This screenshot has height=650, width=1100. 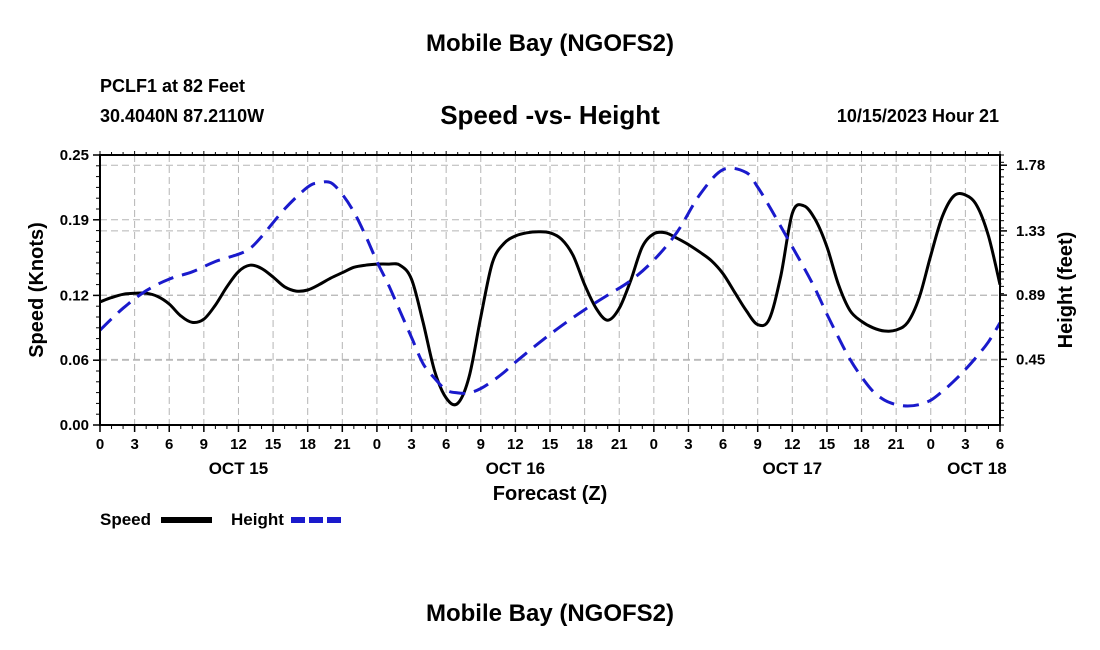 I want to click on station-coordinates: 30.4040N 87.2110W, so click(x=182, y=116).